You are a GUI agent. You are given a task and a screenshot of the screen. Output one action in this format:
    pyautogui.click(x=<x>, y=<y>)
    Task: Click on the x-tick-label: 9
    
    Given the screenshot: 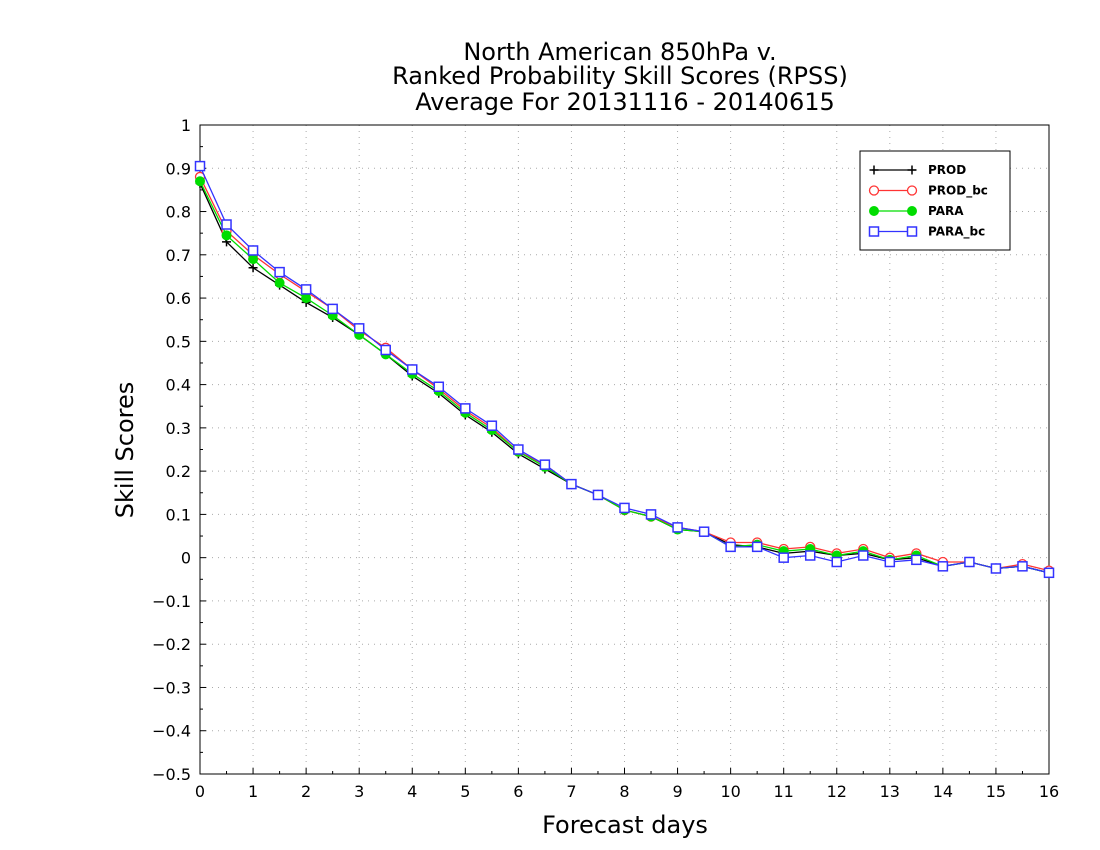 What is the action you would take?
    pyautogui.click(x=677, y=791)
    